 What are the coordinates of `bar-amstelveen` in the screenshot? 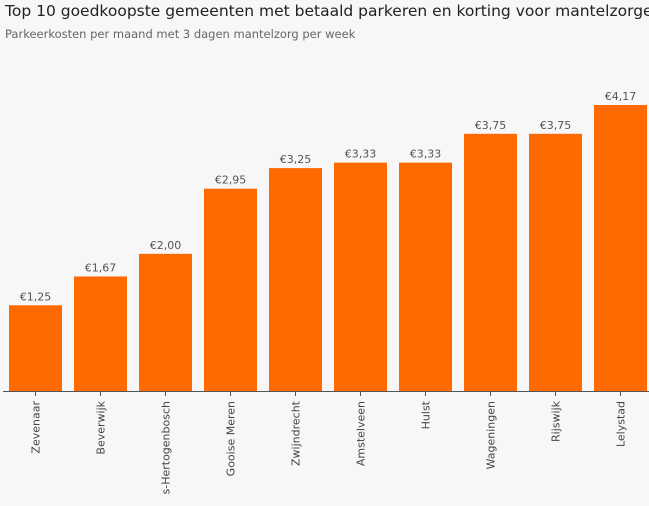 It's located at (360, 276).